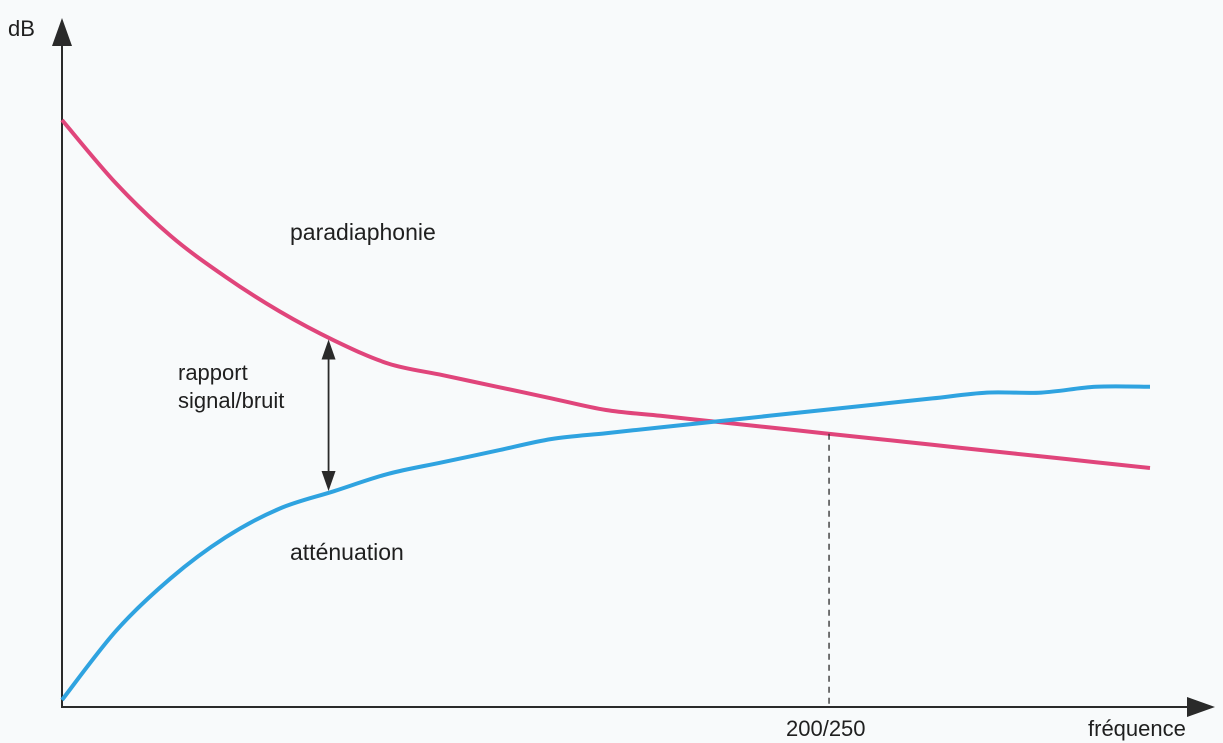 This screenshot has height=743, width=1223. What do you see at coordinates (21, 28) in the screenshot?
I see `y-axis-label: dB` at bounding box center [21, 28].